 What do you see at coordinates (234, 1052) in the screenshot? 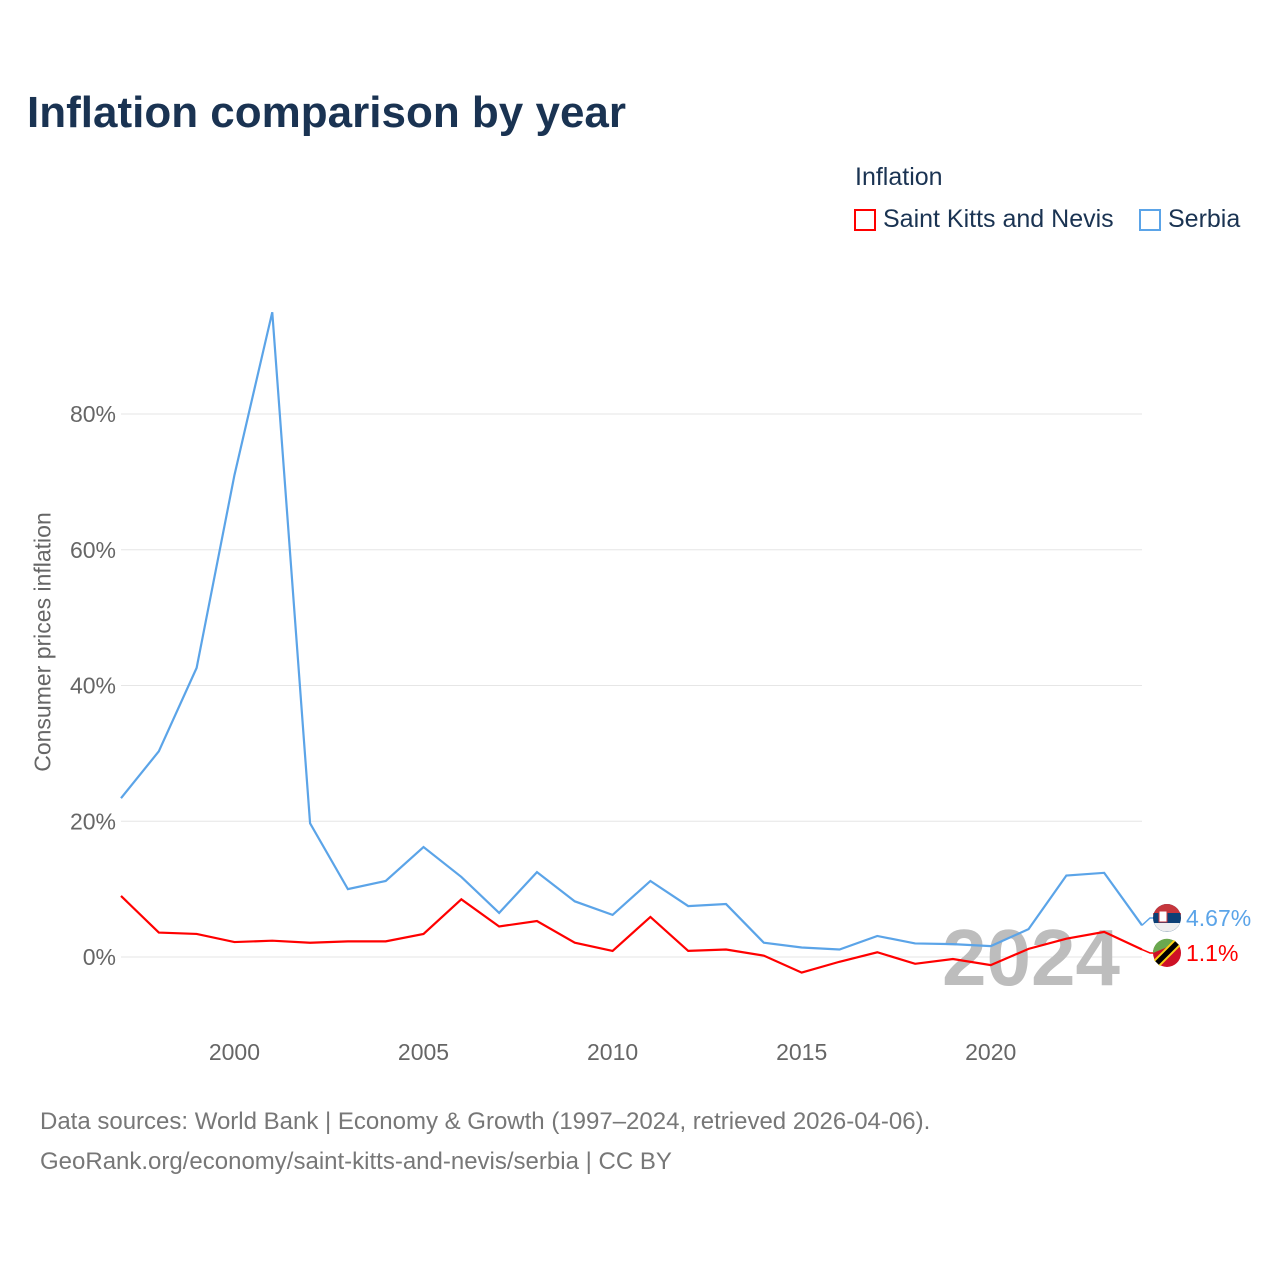
I see `x-tick-label: 2000` at bounding box center [234, 1052].